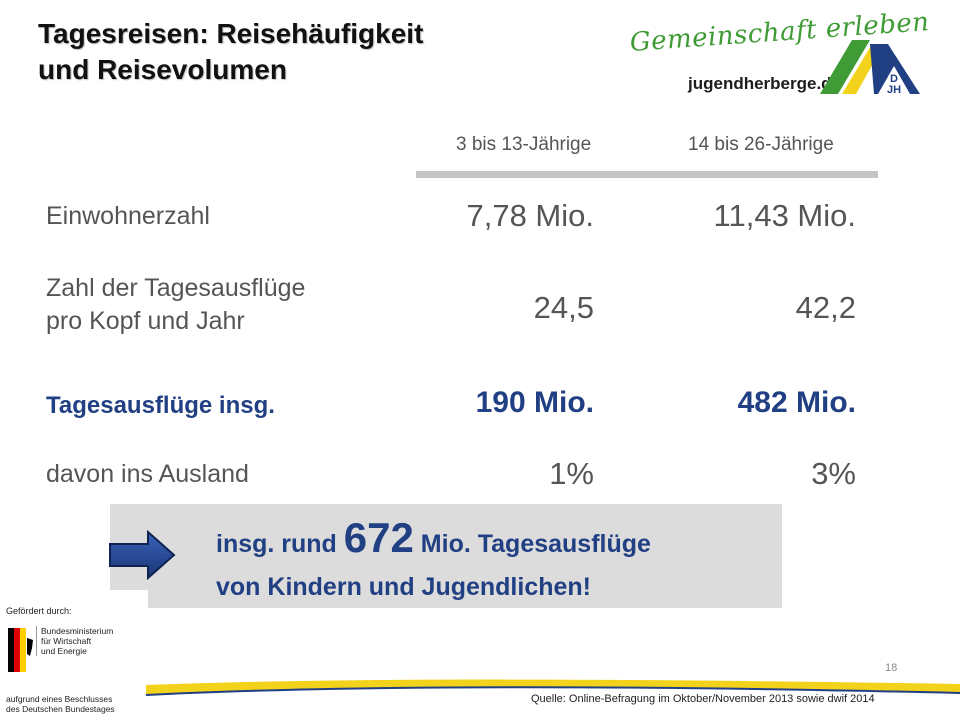  What do you see at coordinates (176, 288) in the screenshot?
I see `row-label-trips-per-capita-line-1: Zahl der Tagesausflüge` at bounding box center [176, 288].